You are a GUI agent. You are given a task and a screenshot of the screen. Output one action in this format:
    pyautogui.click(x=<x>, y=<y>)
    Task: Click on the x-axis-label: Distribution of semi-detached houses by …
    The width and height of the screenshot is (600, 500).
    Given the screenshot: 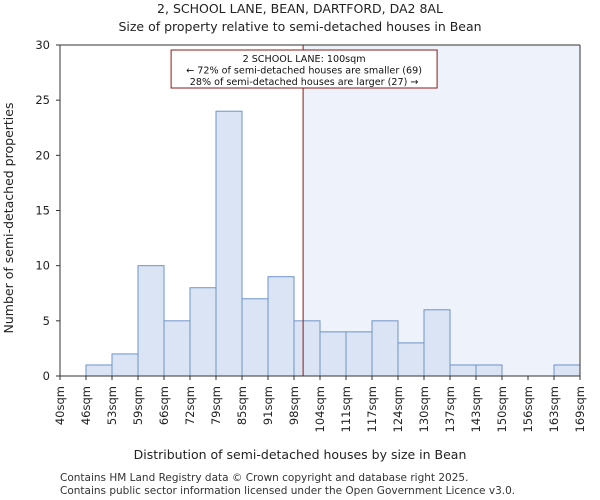 What is the action you would take?
    pyautogui.click(x=300, y=454)
    